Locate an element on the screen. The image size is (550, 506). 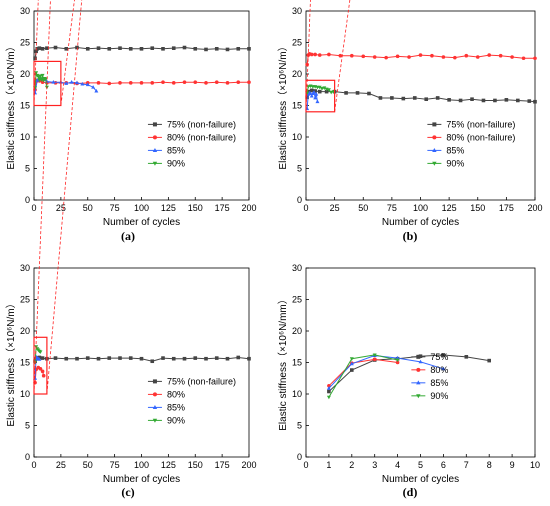
x-tick-label: 75 is located at coordinates (115, 465).